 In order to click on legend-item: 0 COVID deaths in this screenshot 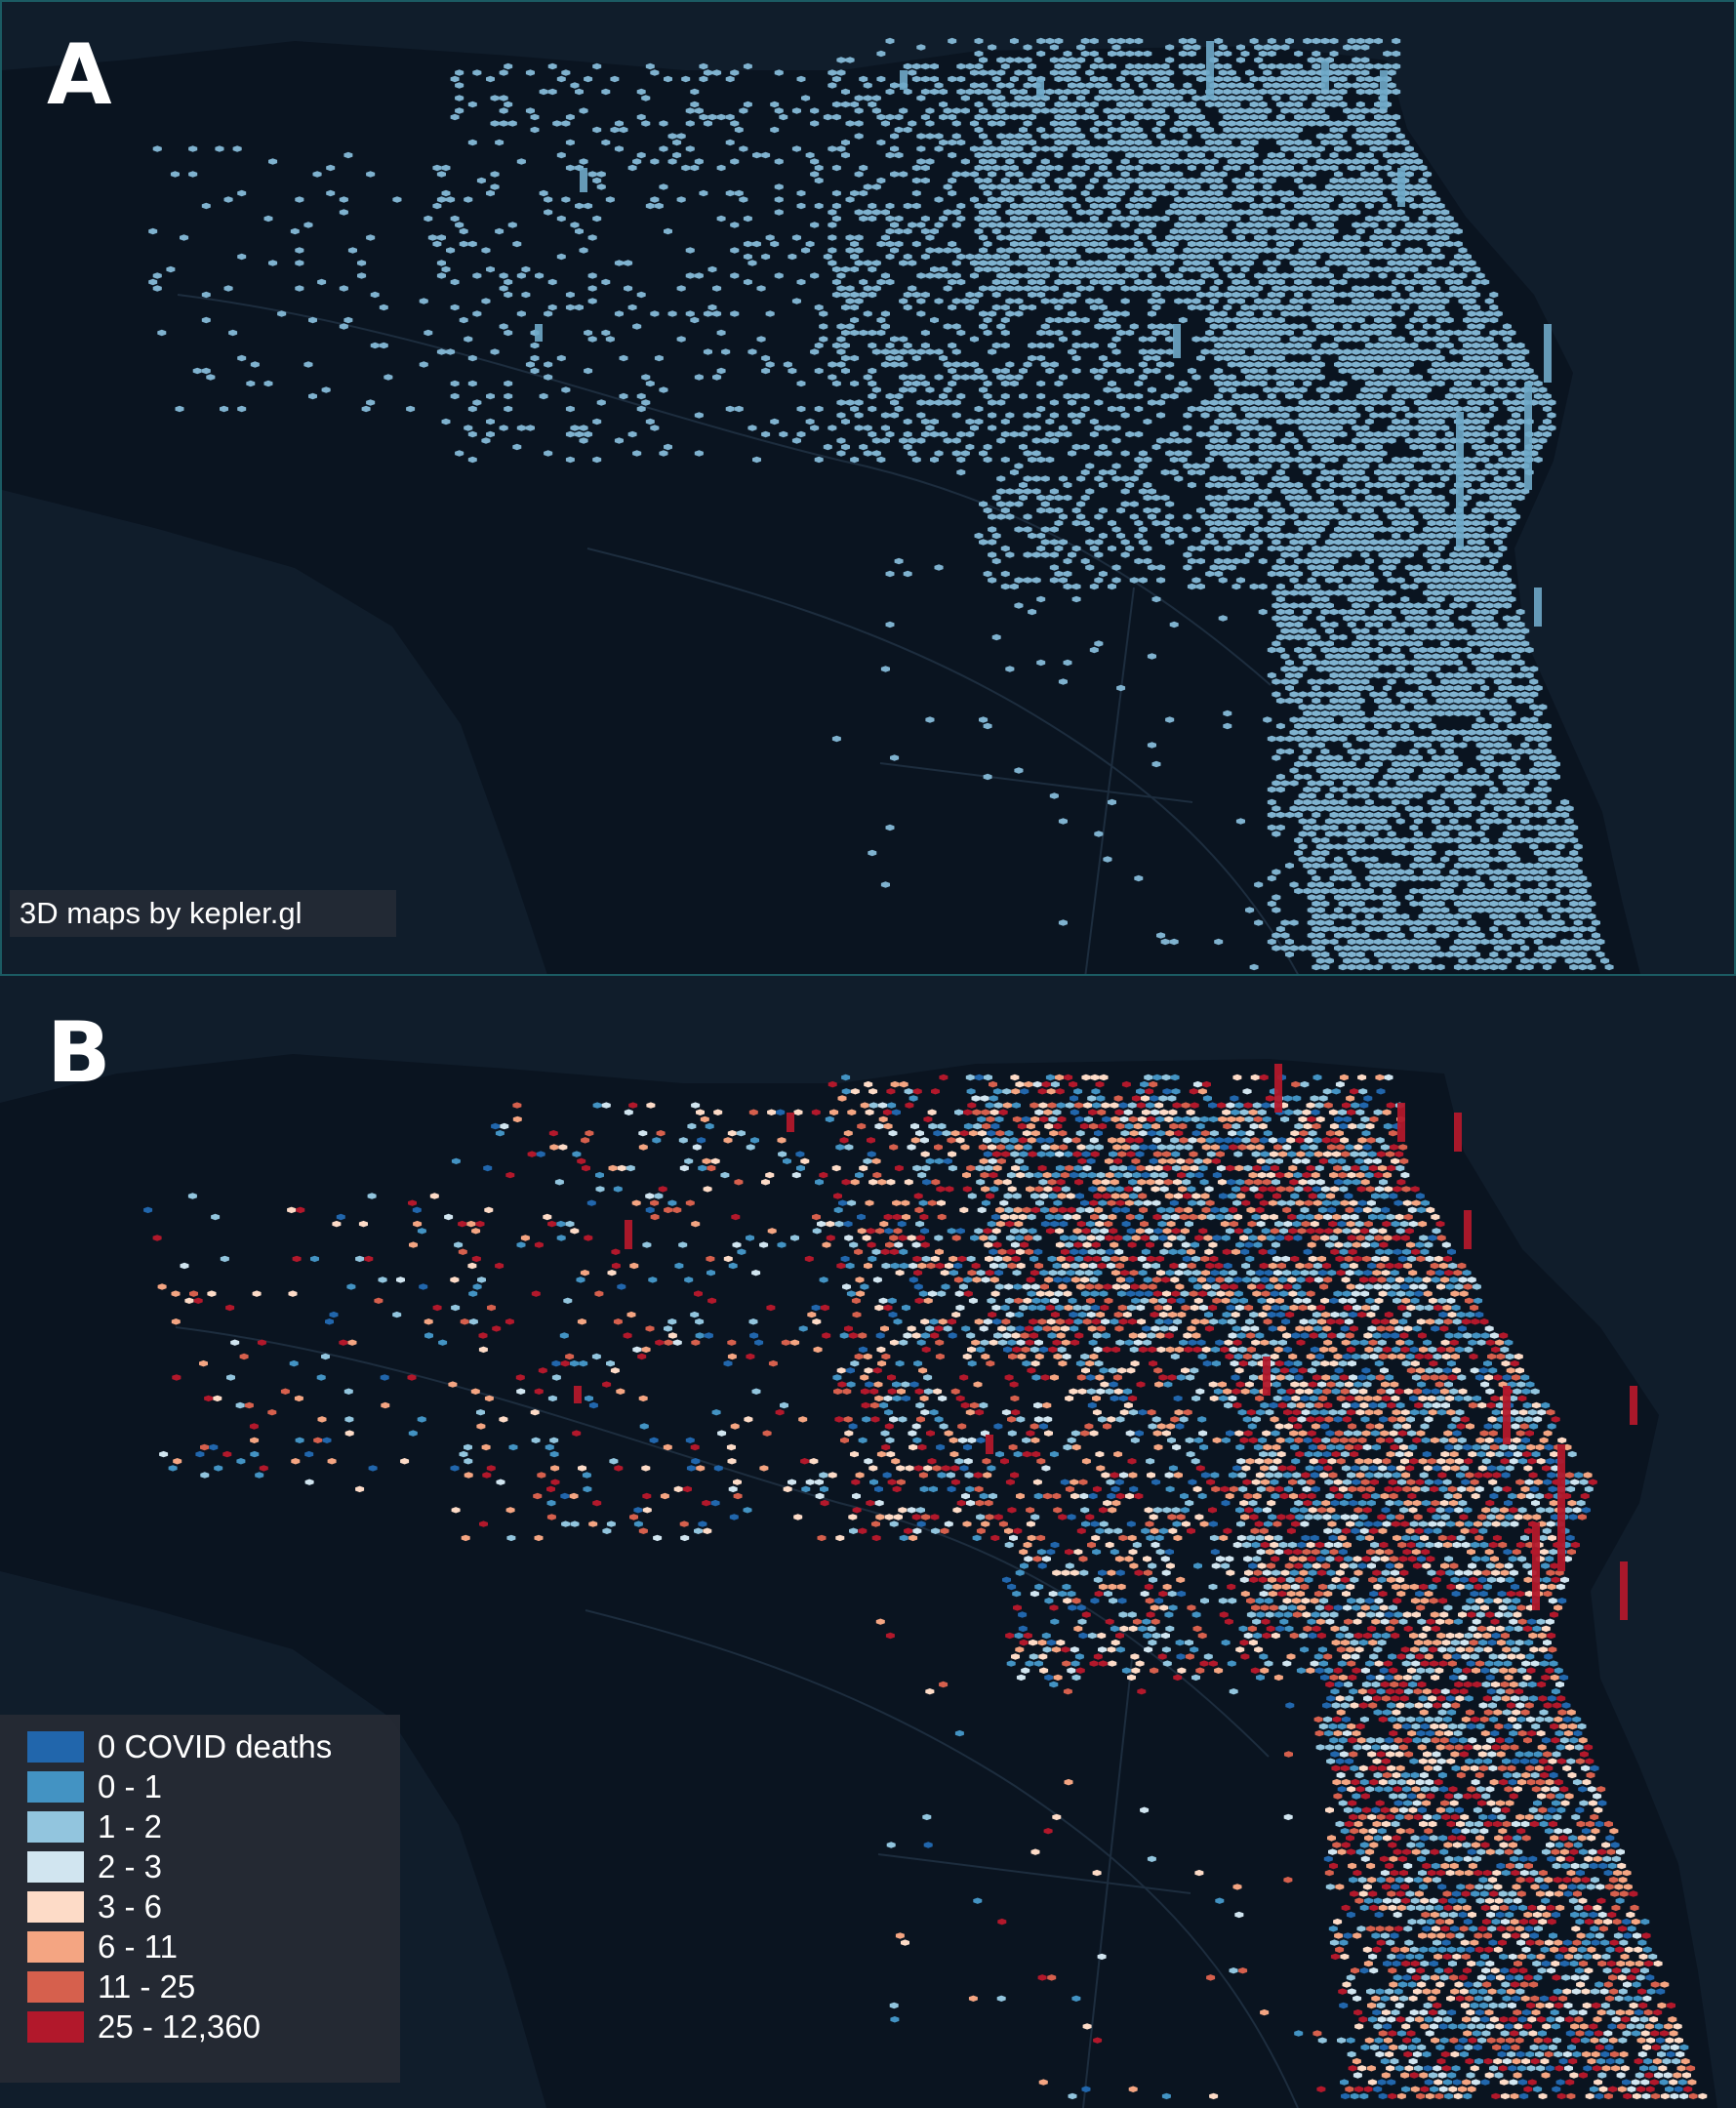, I will do `click(180, 1746)`.